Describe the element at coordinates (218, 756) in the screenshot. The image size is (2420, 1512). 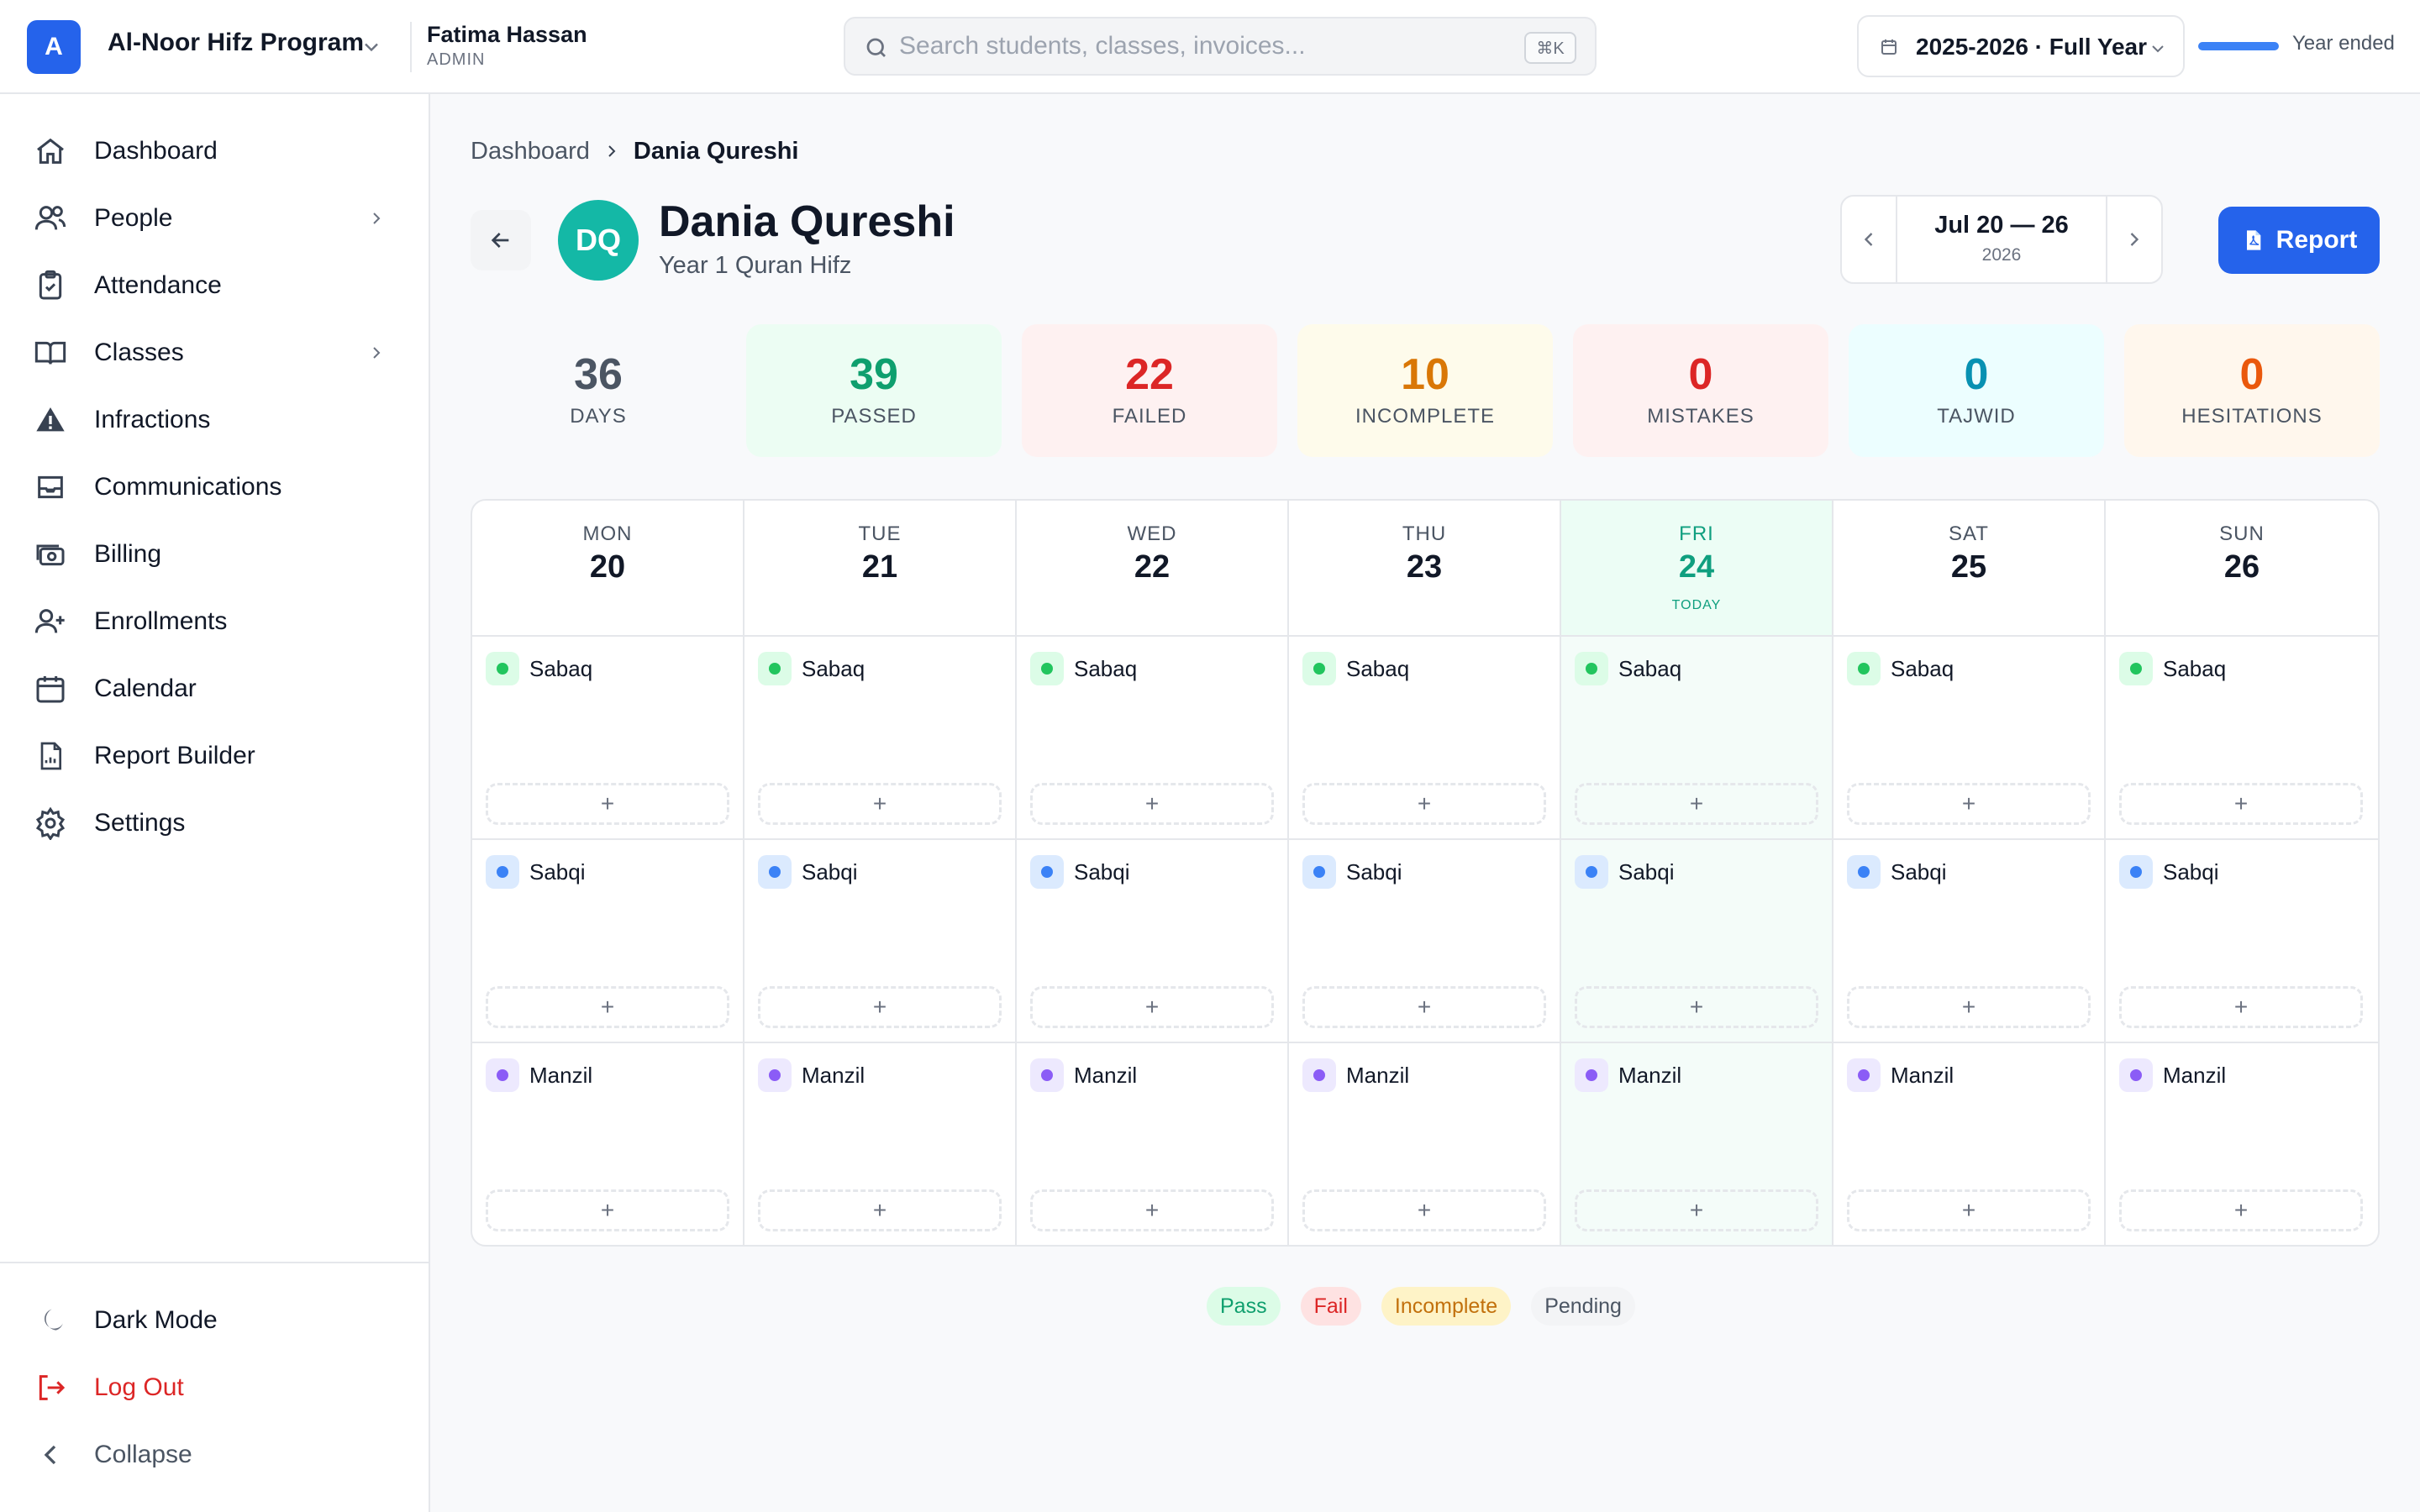
I see `sidebar-item-report-builder: Report Builder` at that location.